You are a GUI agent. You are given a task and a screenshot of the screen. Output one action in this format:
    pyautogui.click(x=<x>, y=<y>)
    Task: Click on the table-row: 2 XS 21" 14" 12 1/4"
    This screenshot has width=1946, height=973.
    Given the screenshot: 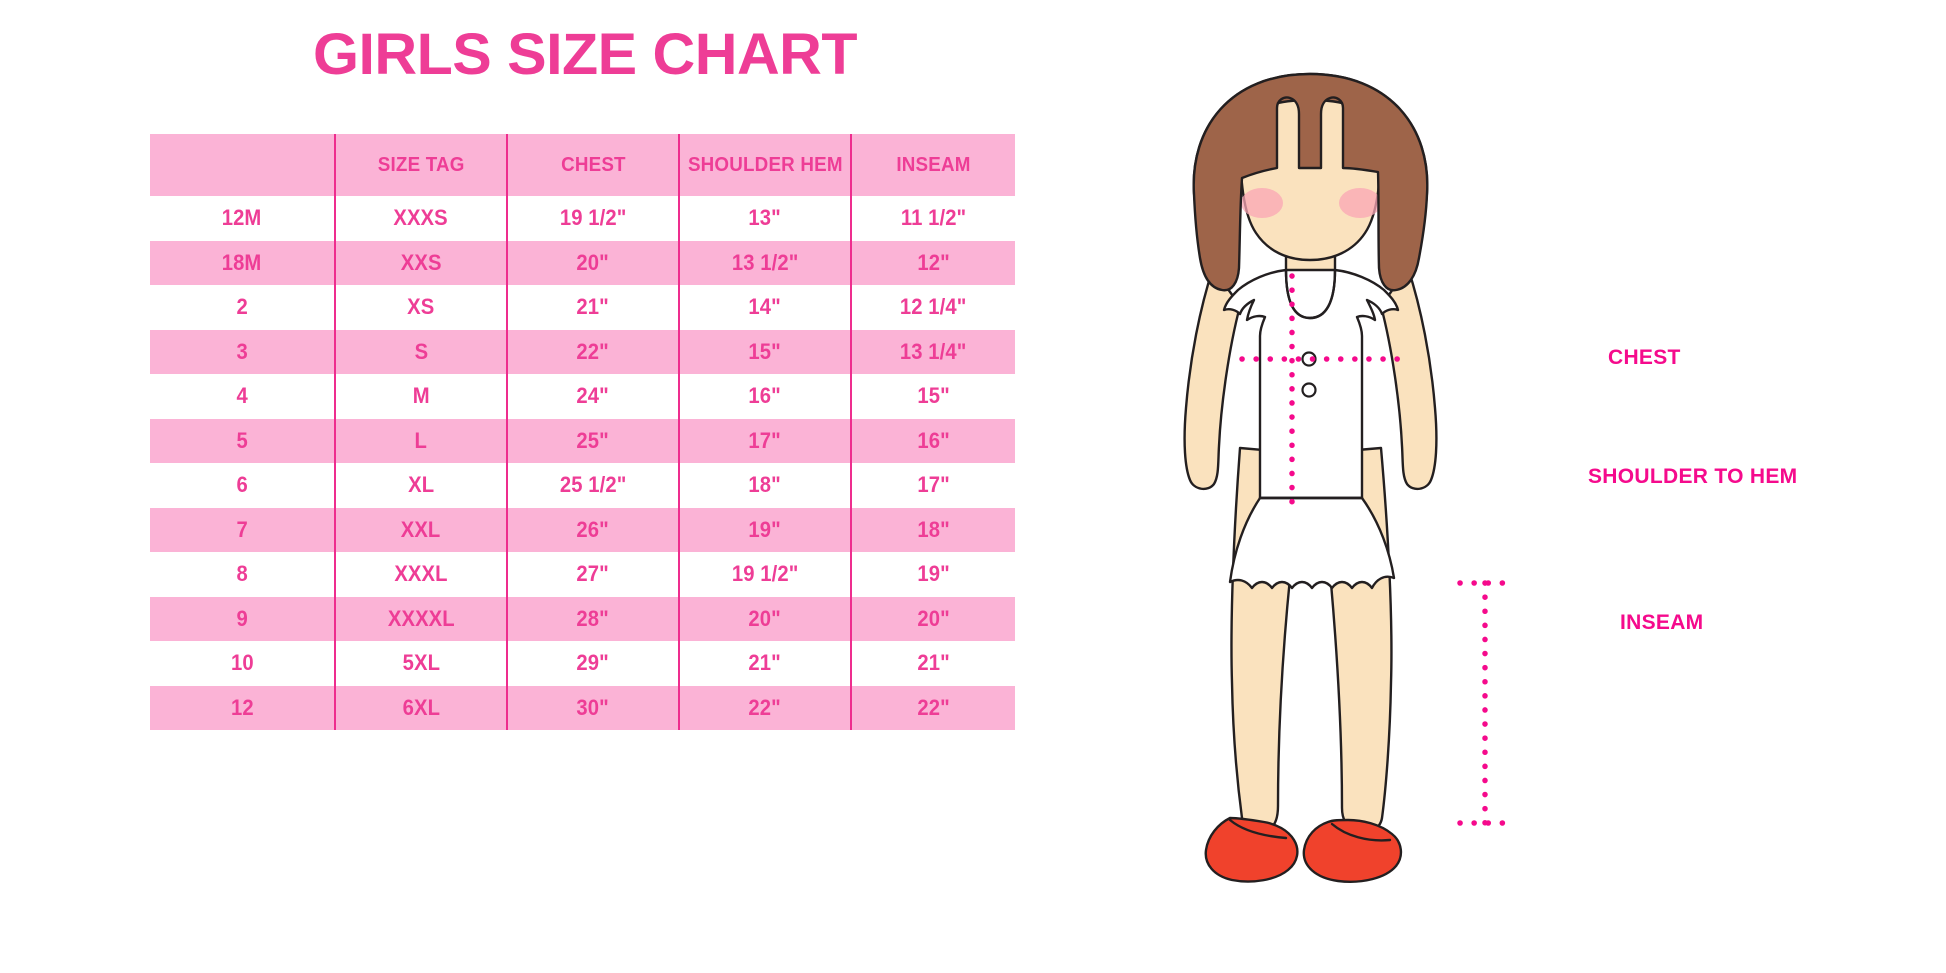 What is the action you would take?
    pyautogui.click(x=582, y=307)
    